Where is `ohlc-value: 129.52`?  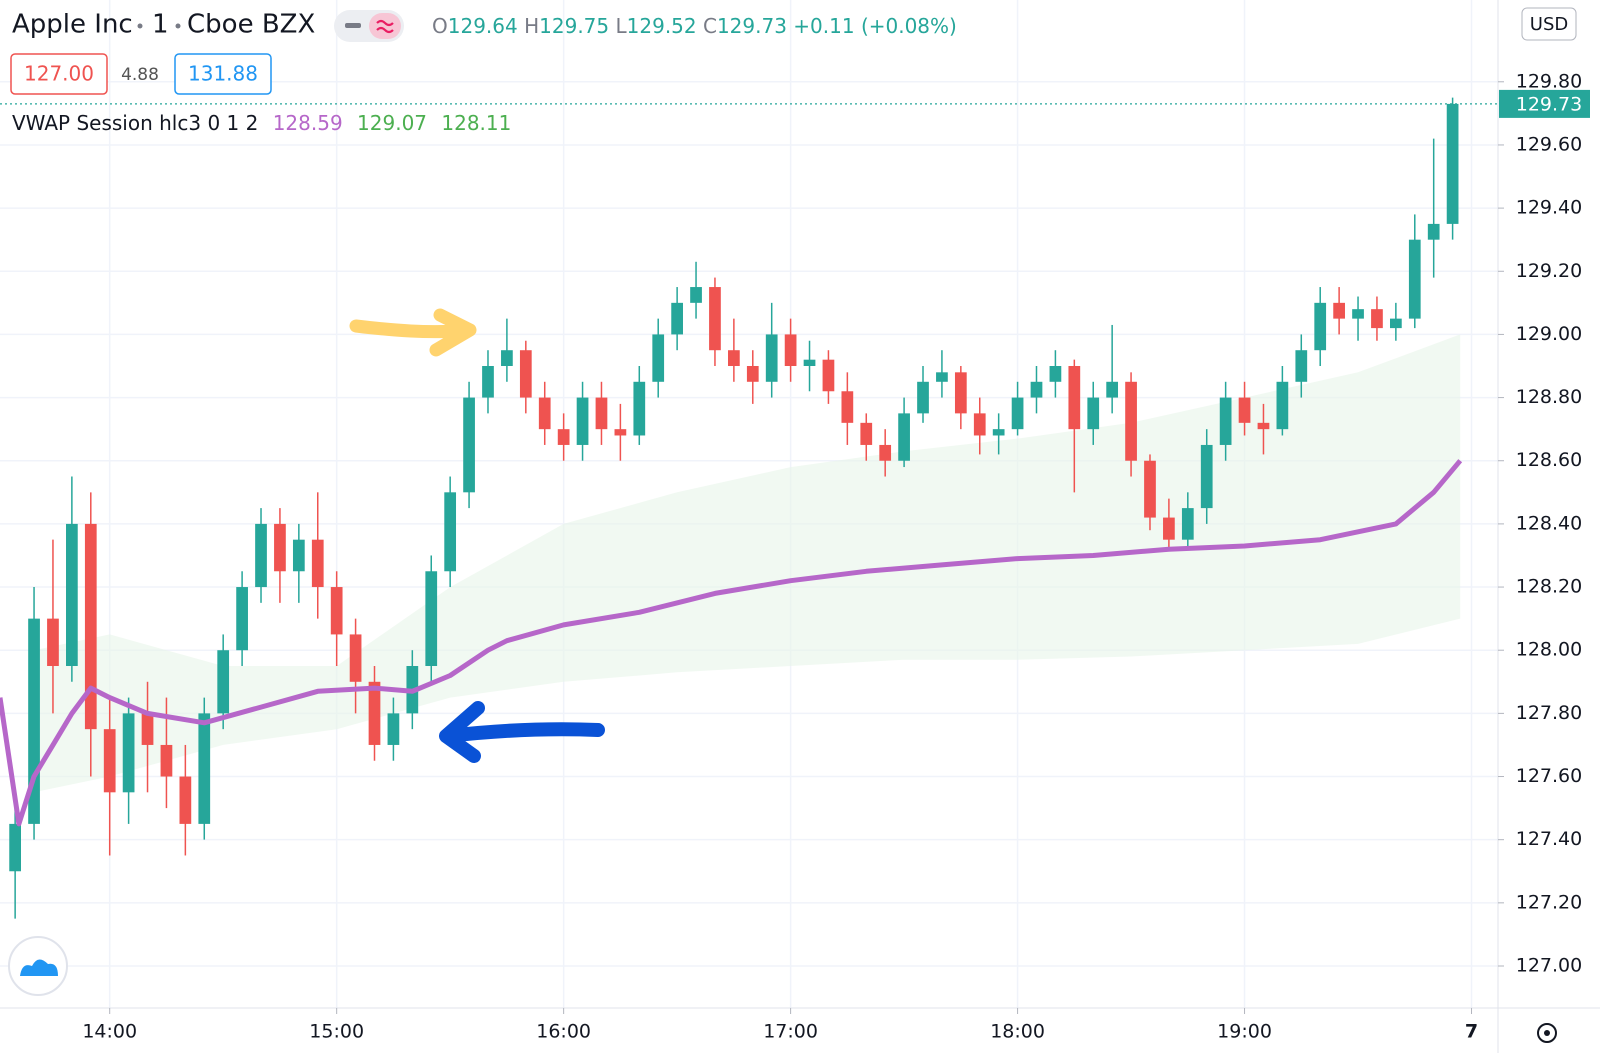 ohlc-value: 129.52 is located at coordinates (662, 26).